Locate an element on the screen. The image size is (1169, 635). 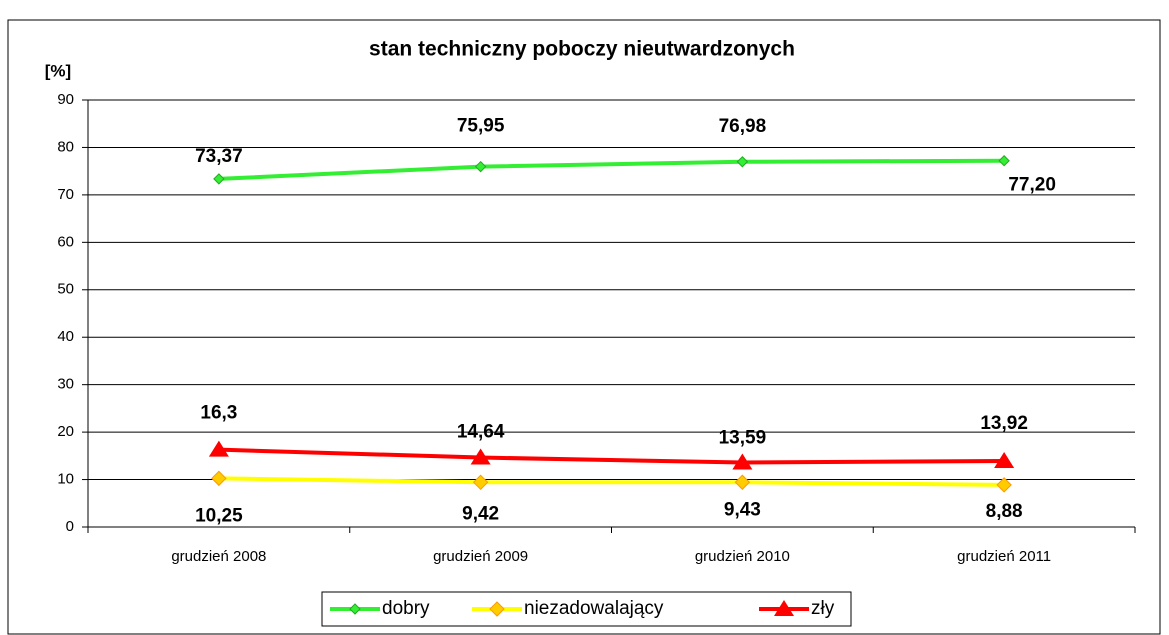
legend-label: zły is located at coordinates (823, 608).